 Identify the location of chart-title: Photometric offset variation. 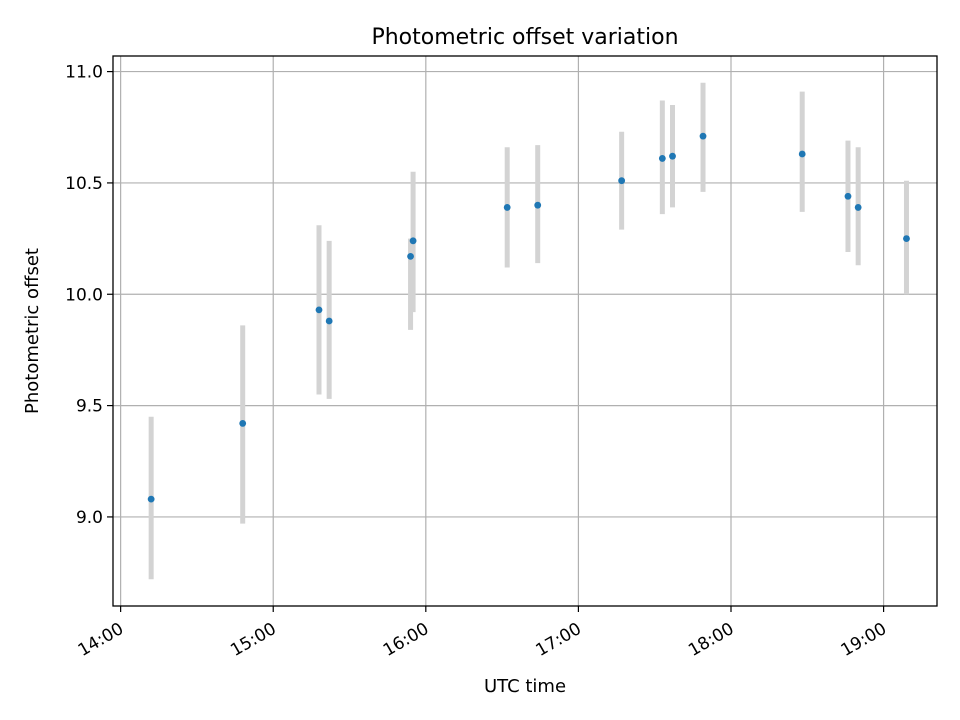
(524, 37).